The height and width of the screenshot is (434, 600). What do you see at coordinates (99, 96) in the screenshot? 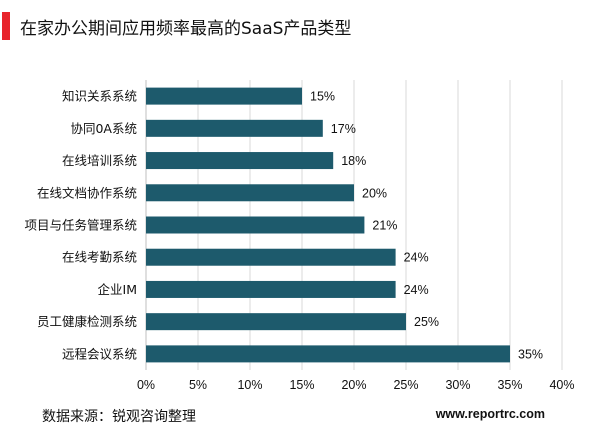
I see `category-label: 知识关系系统` at bounding box center [99, 96].